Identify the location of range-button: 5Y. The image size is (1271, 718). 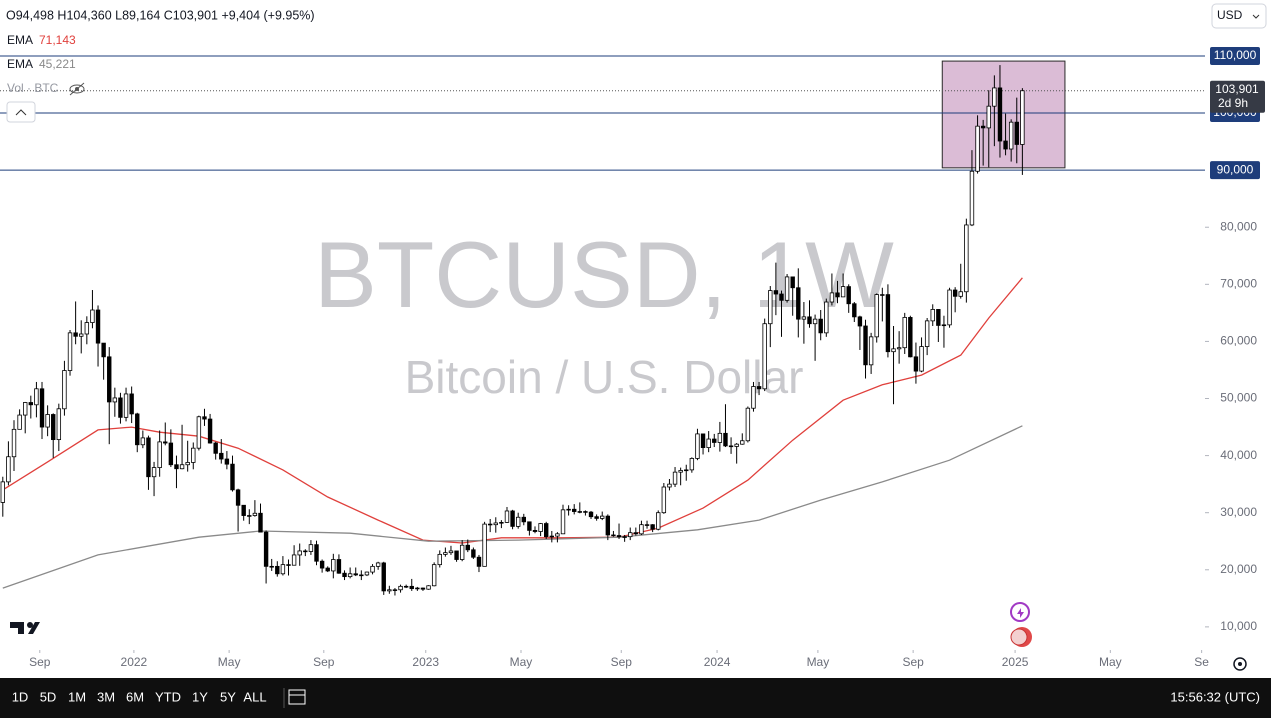
(228, 696).